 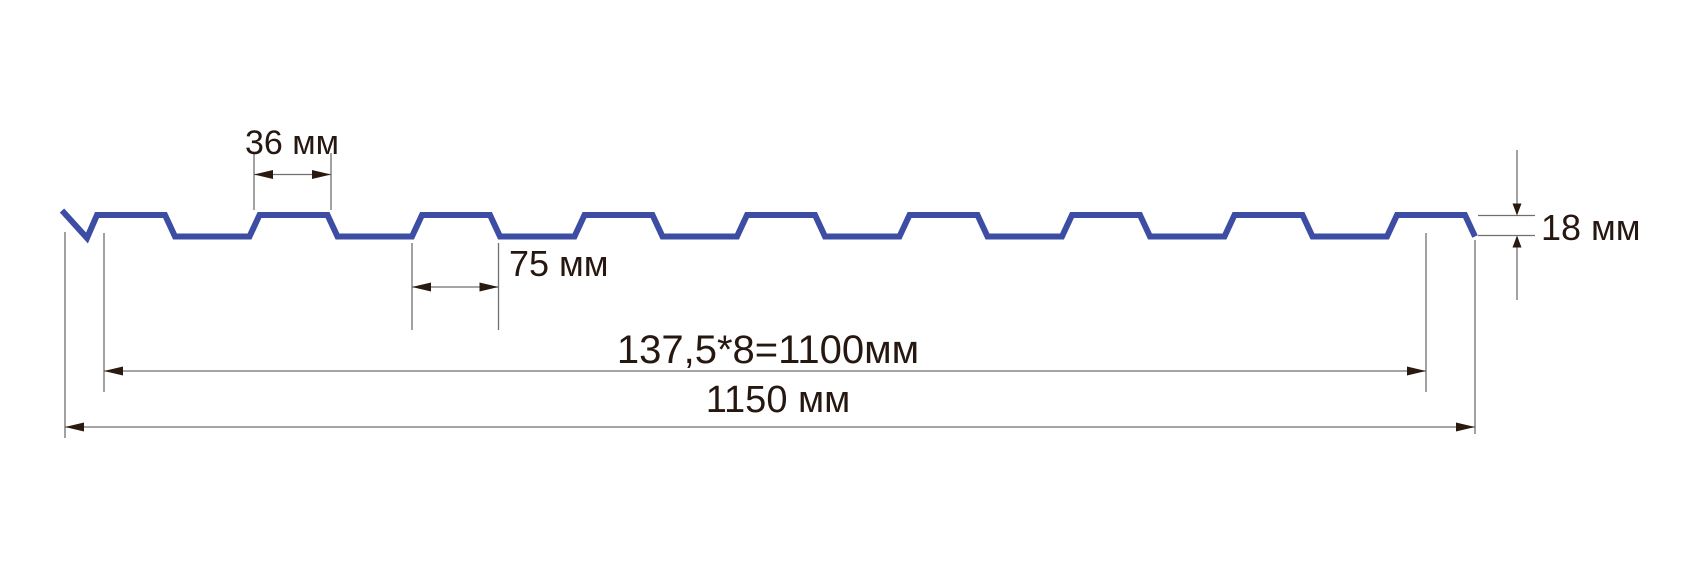 What do you see at coordinates (778, 400) in the screenshot?
I see `dim-label-overall-width: 1150 мм` at bounding box center [778, 400].